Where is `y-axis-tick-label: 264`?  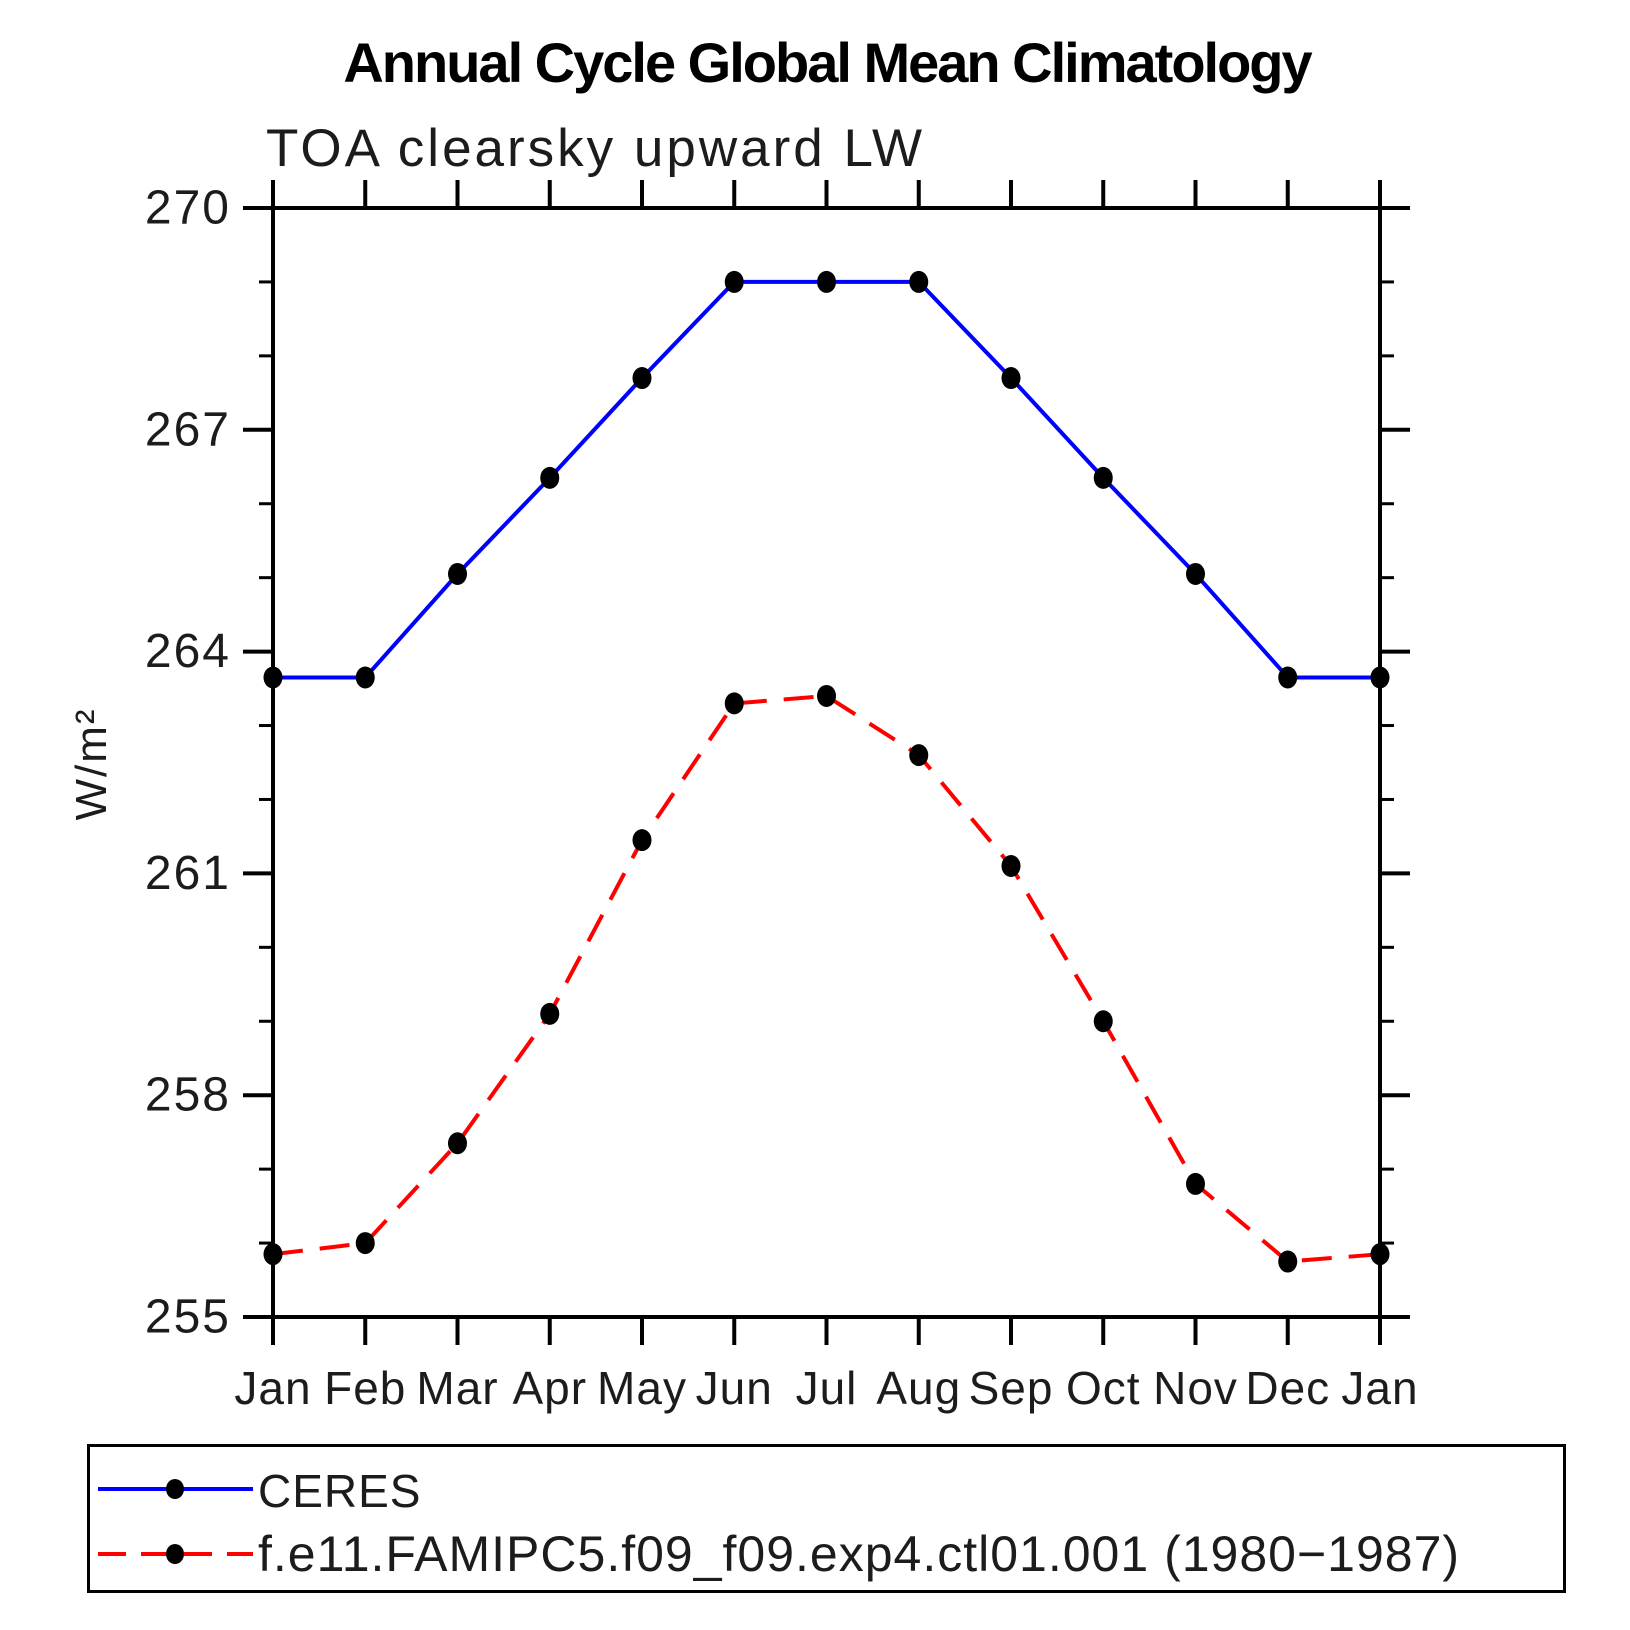
y-axis-tick-label: 264 is located at coordinates (188, 651).